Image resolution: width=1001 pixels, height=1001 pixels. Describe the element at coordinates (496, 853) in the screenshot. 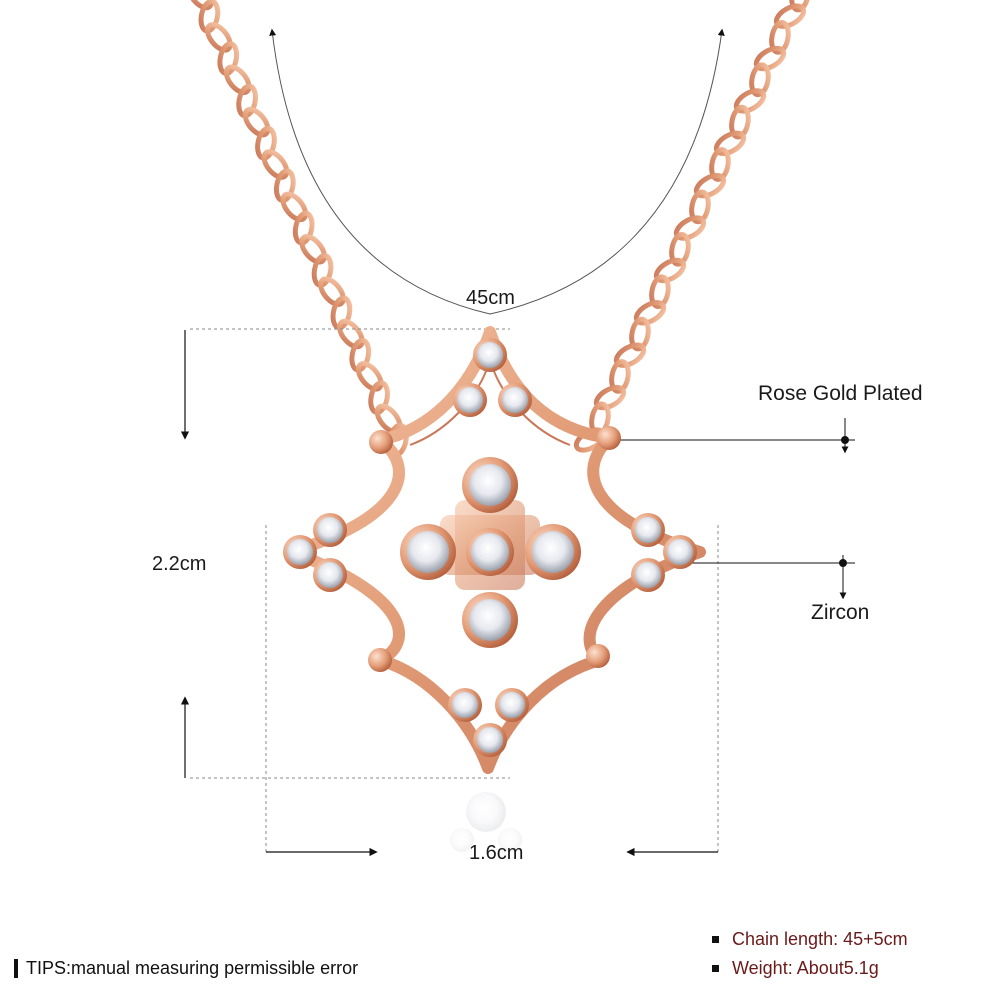

I see `pendant-width-label: 1.6cm` at that location.